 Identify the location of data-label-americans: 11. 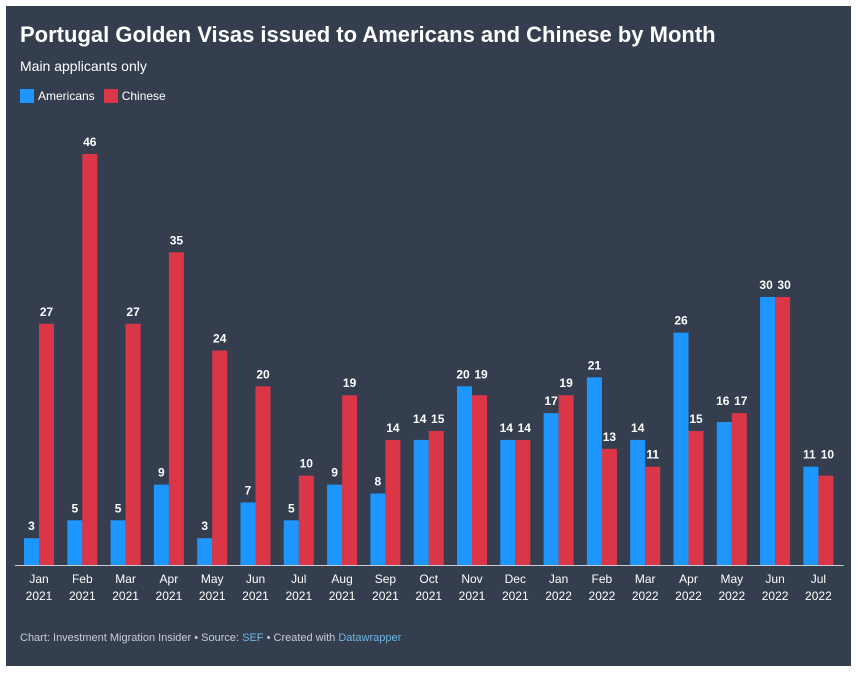
(809, 455).